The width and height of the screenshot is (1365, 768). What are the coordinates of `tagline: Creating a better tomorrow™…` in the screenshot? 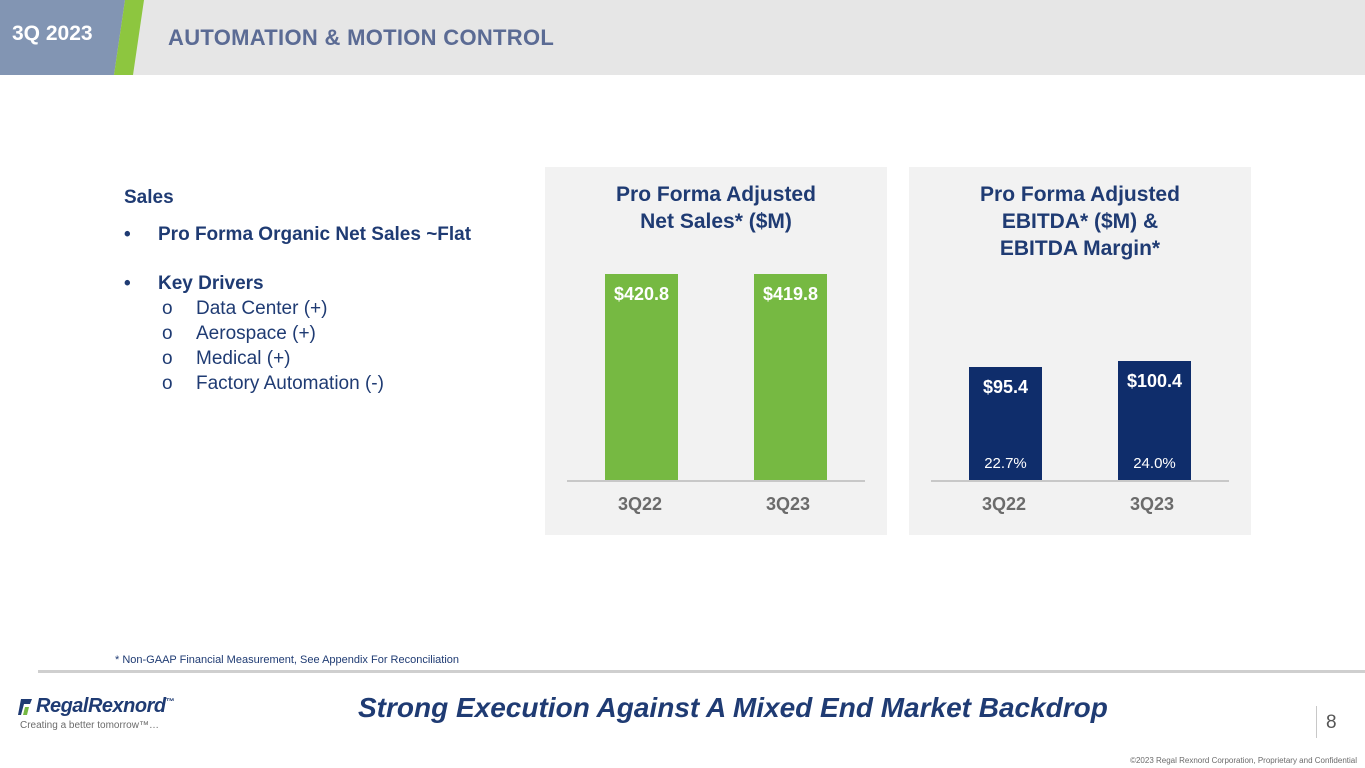 It's located at (89, 725).